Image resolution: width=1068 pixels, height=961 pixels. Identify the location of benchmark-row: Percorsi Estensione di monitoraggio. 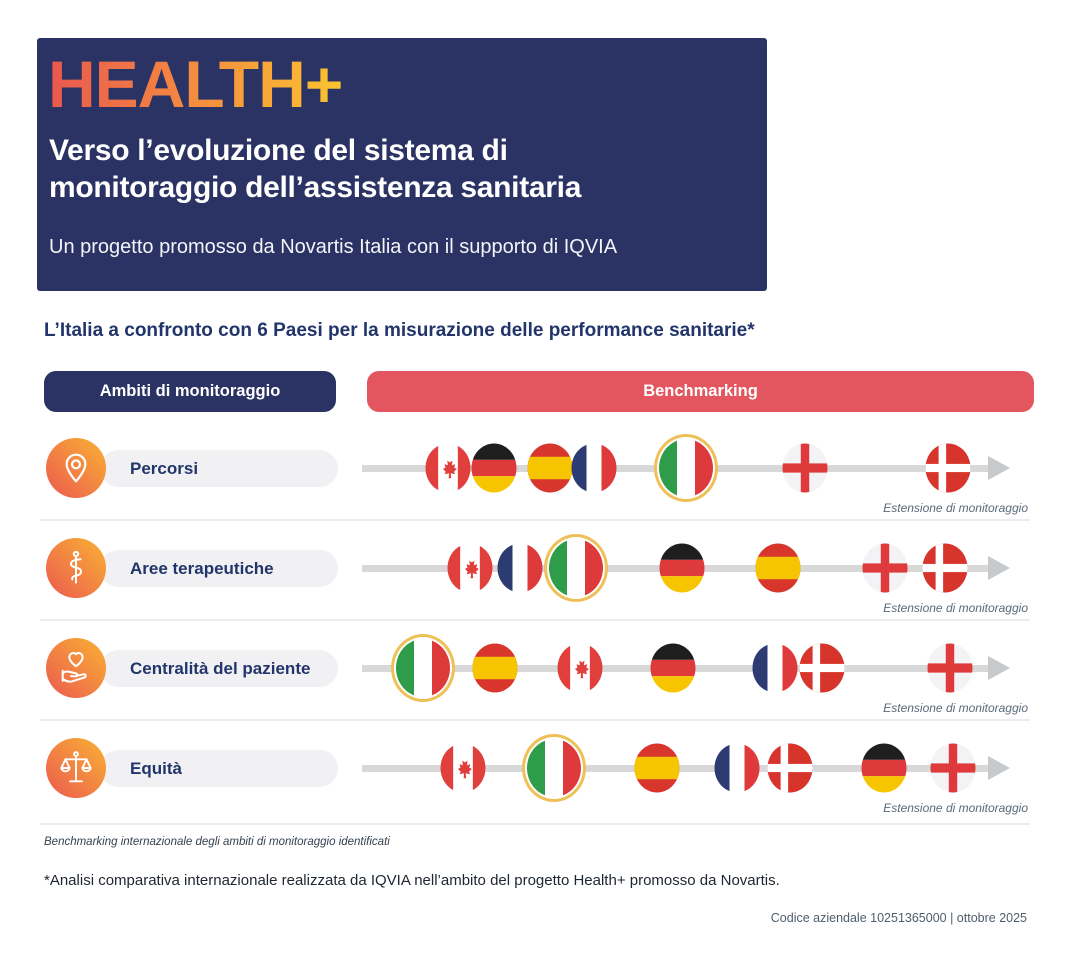
(534, 468).